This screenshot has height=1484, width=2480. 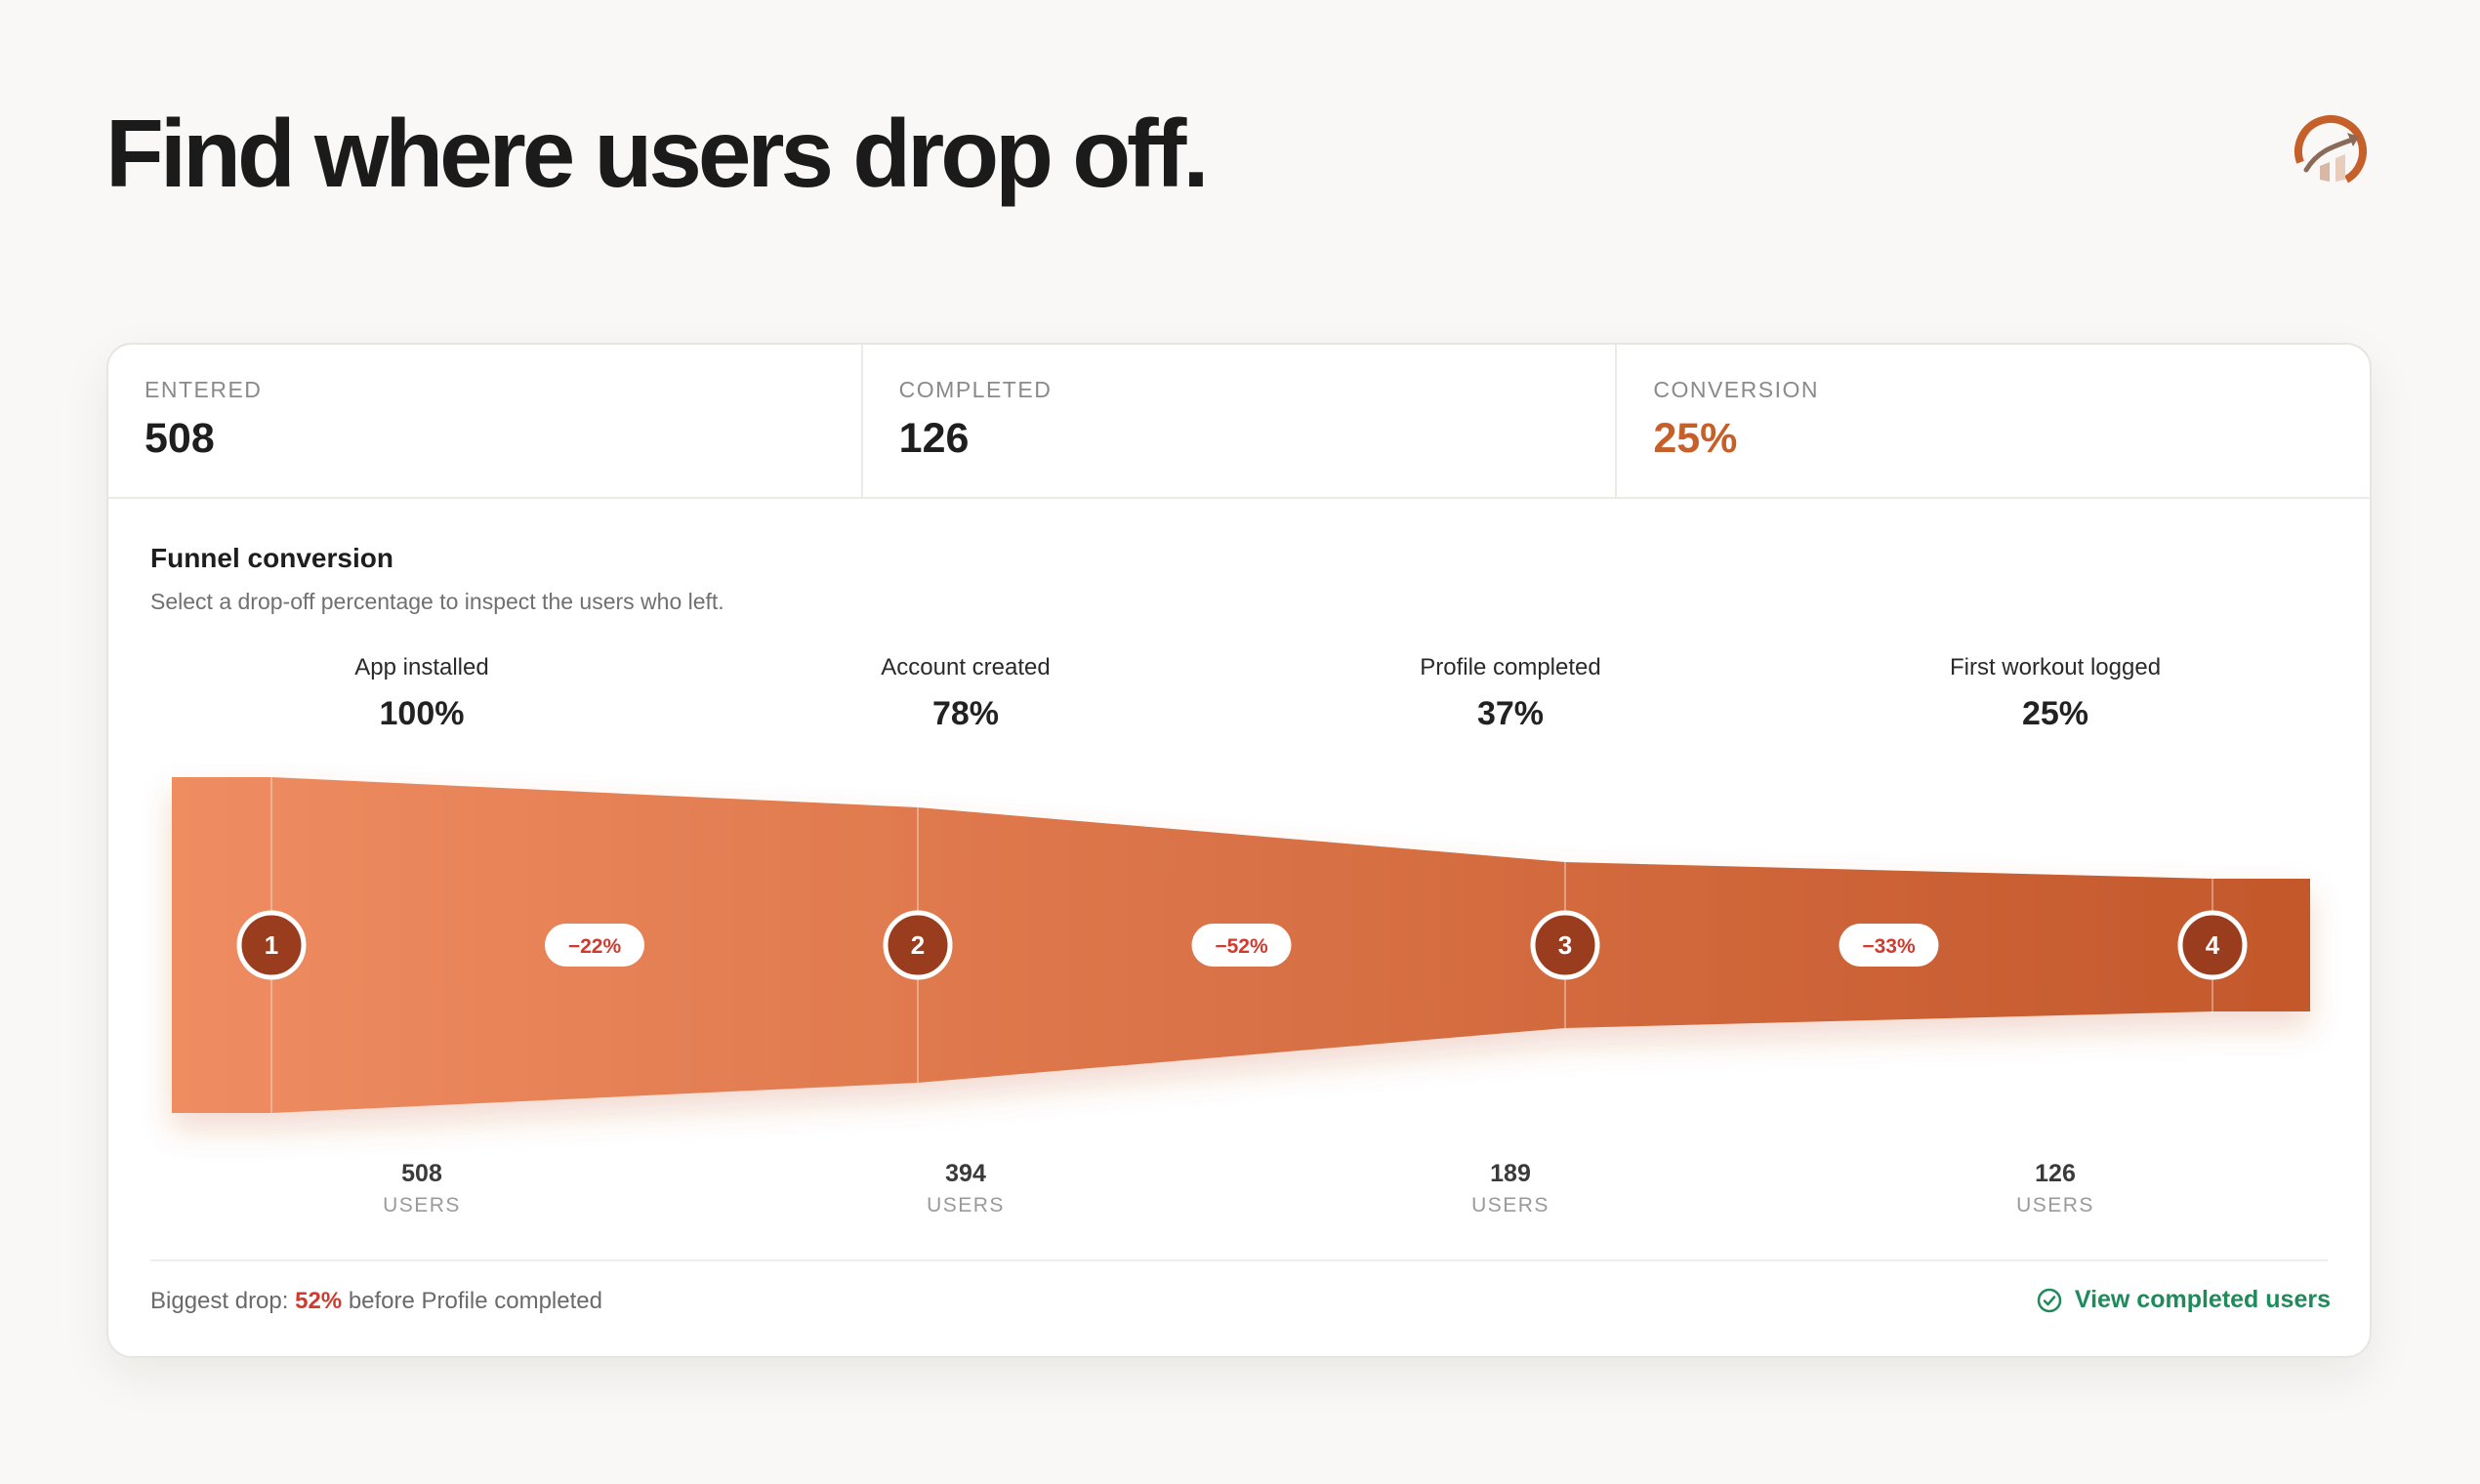 What do you see at coordinates (422, 694) in the screenshot?
I see `step-header-1: App installed 100%` at bounding box center [422, 694].